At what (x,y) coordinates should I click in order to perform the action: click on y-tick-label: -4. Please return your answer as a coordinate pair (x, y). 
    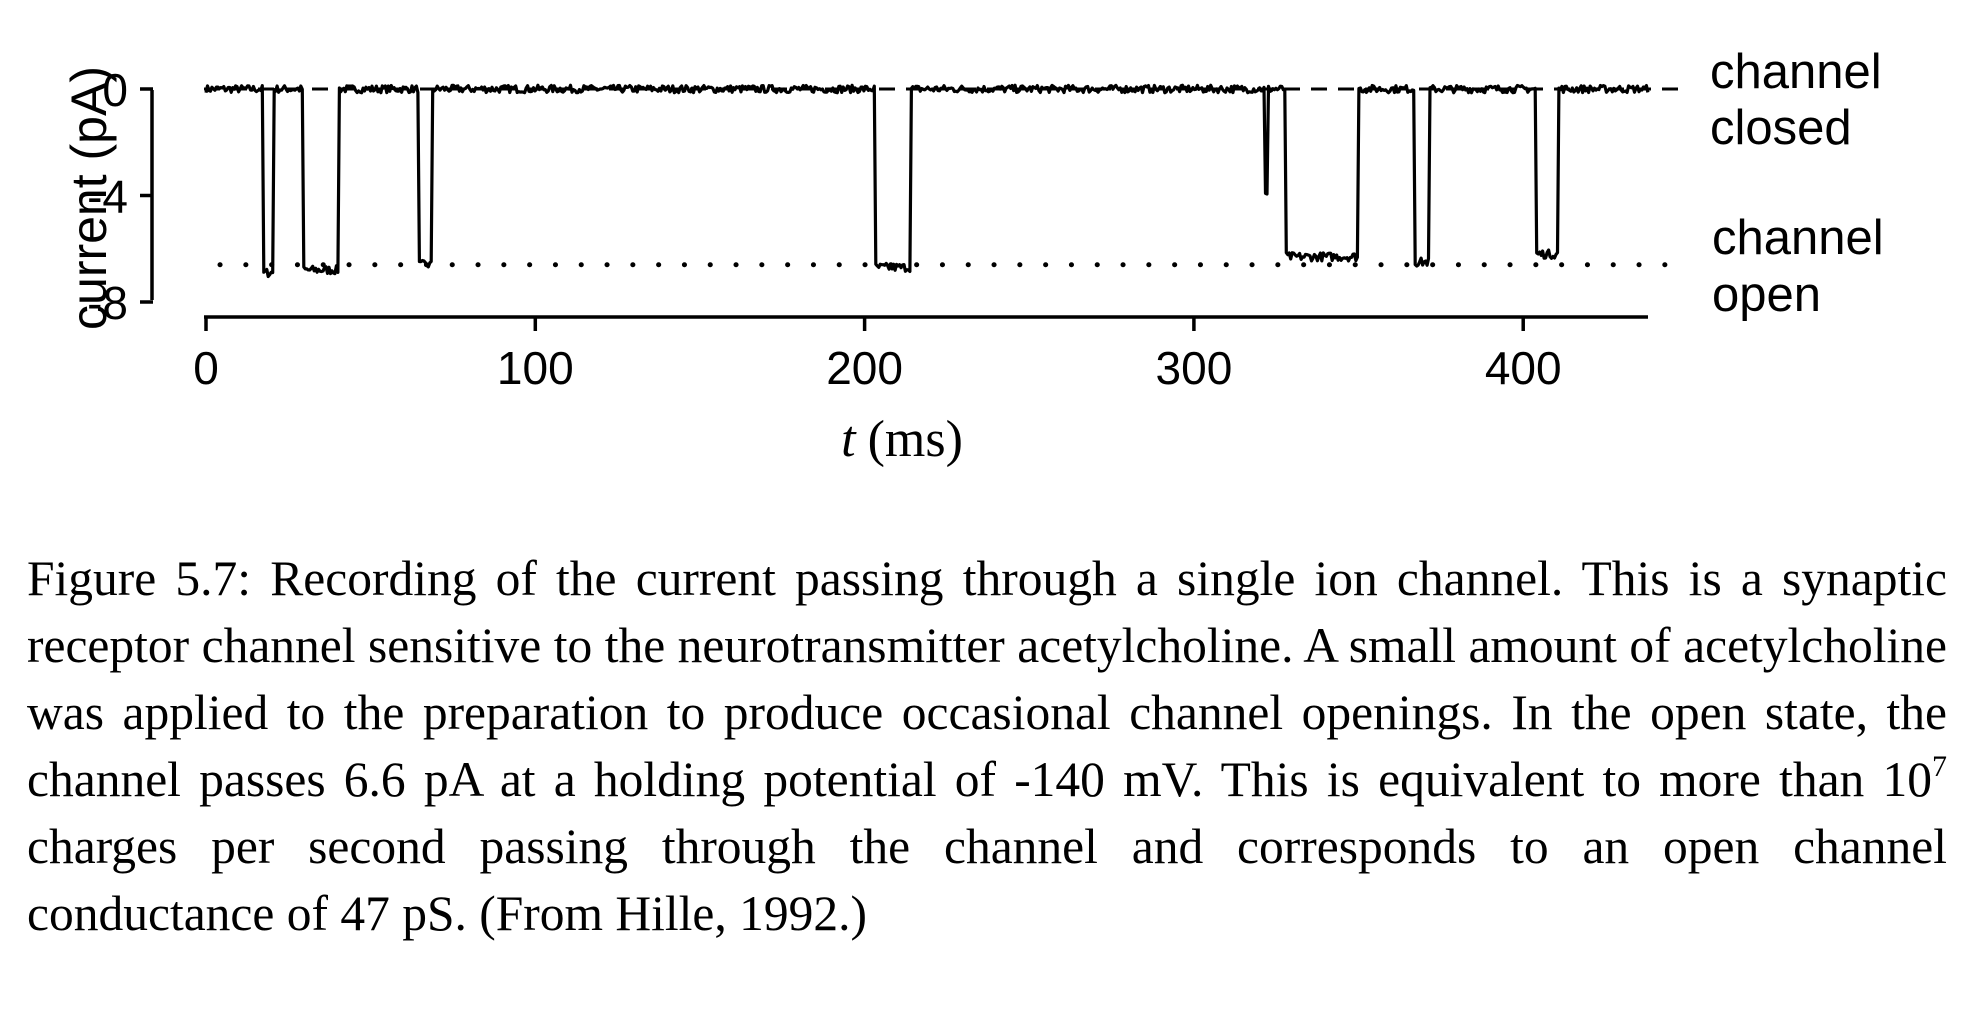
    Looking at the image, I should click on (107, 197).